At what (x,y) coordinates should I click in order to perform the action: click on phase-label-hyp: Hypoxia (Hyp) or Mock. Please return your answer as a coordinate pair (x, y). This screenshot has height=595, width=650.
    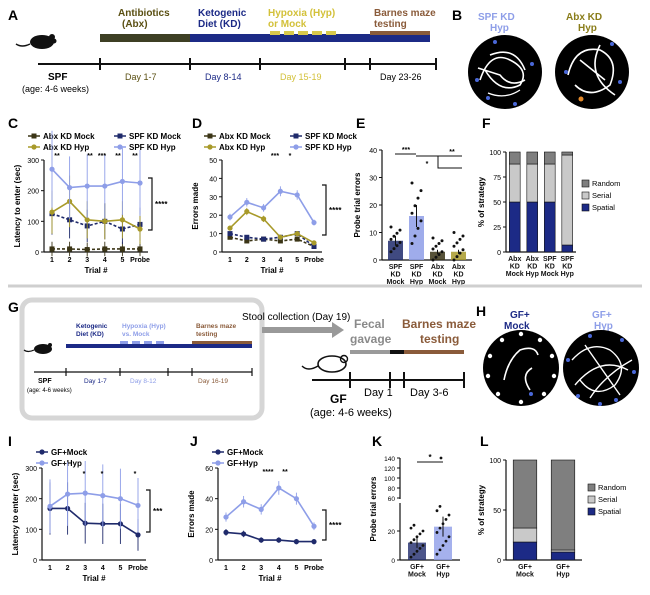
    Looking at the image, I should click on (301, 19).